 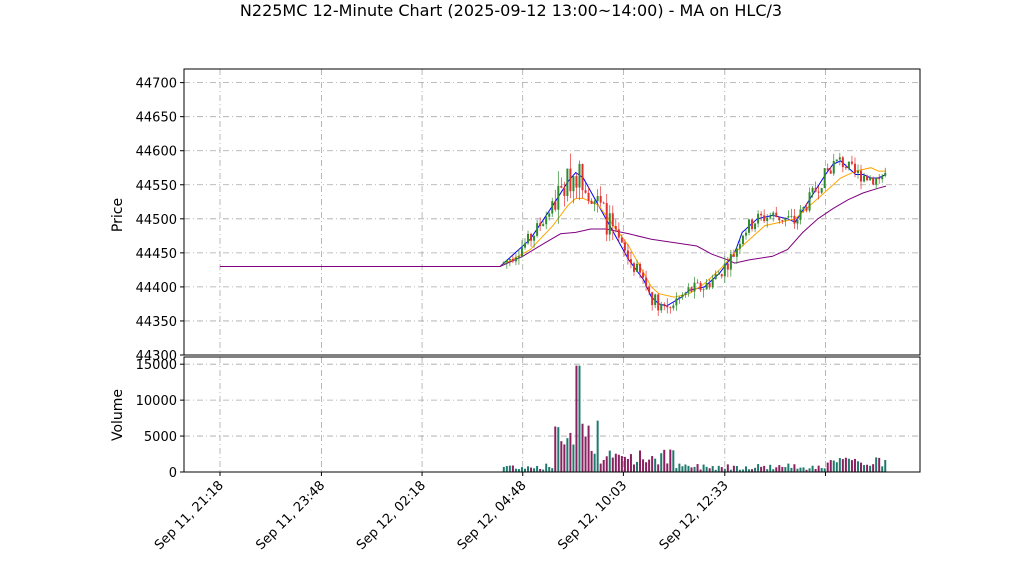 I want to click on price-axis-label: Price, so click(x=118, y=215).